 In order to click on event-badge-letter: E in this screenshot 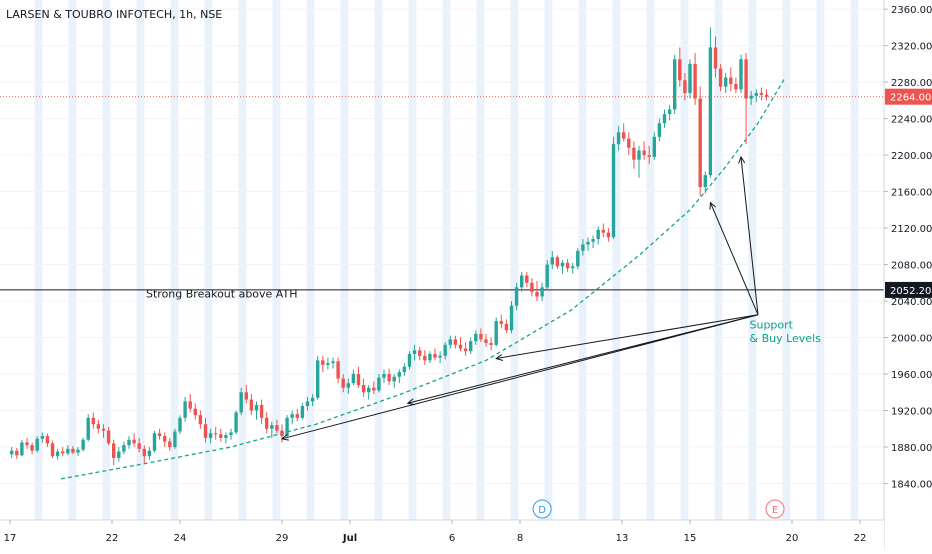, I will do `click(775, 510)`.